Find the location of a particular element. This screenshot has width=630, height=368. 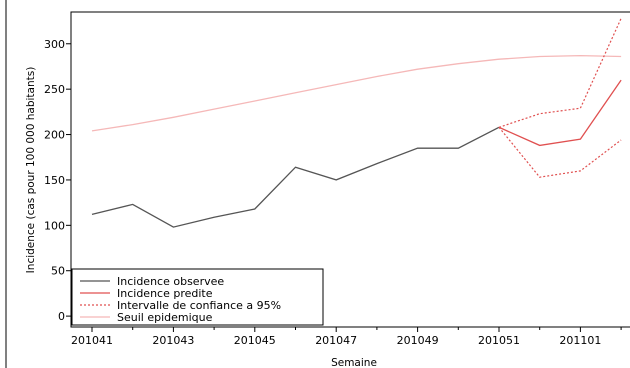

legend-label: Intervalle de confiance a 95% is located at coordinates (199, 305).